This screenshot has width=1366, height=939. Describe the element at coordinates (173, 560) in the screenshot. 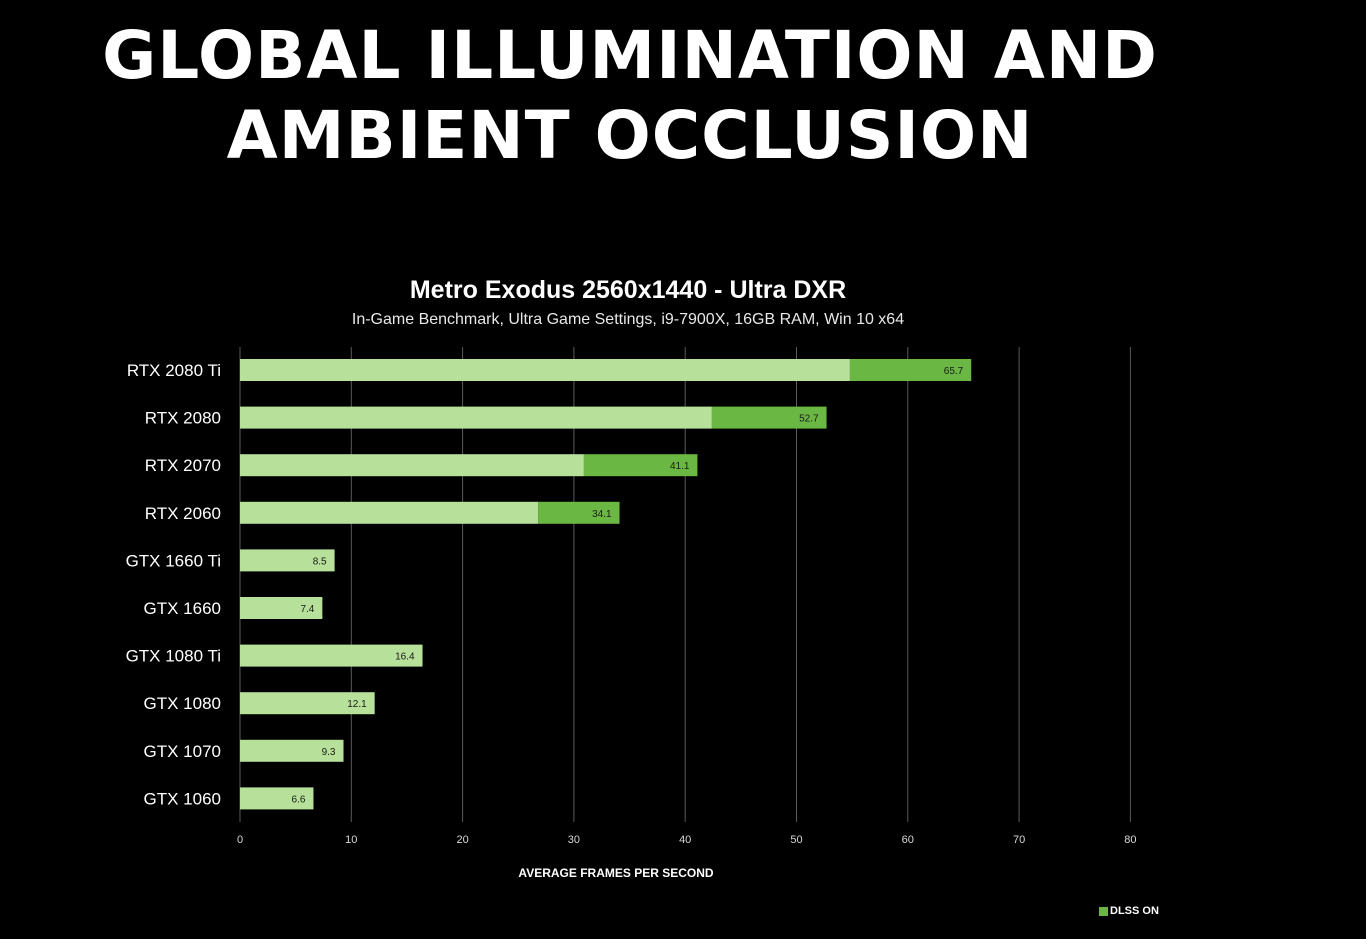

I see `category-label: GTX 1660 Ti` at that location.